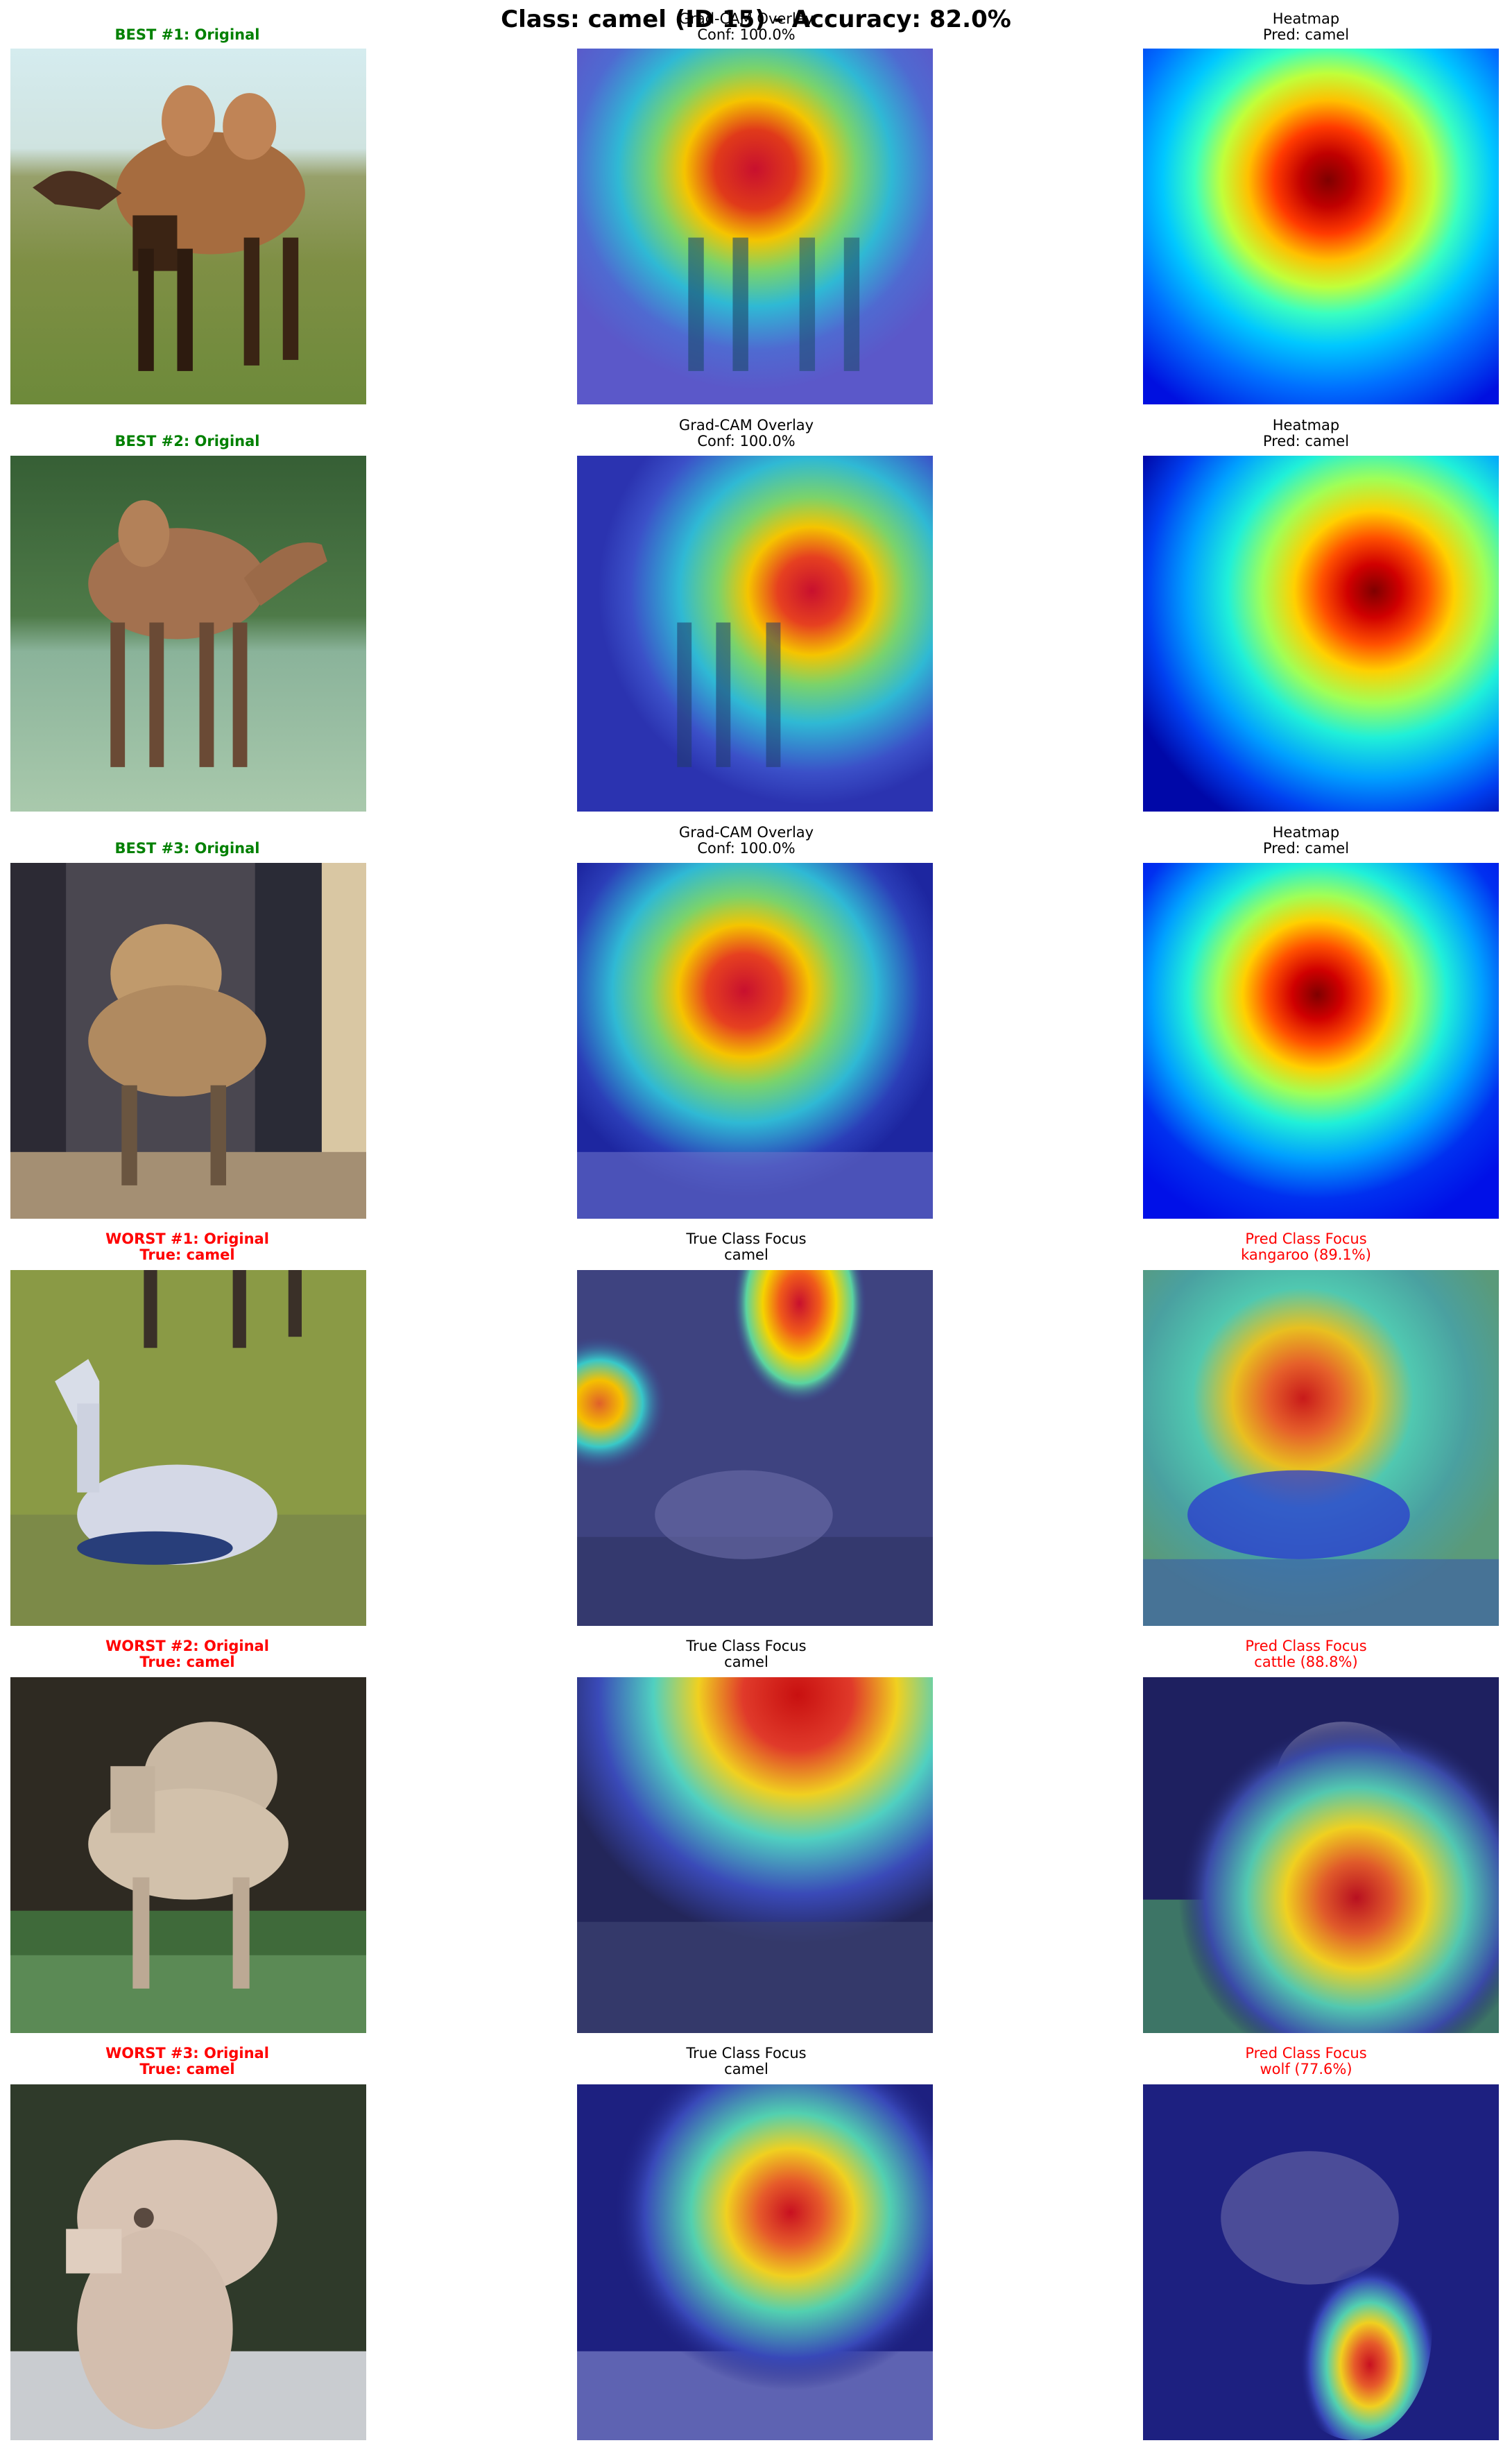  I want to click on row5-trueclass-title-line2: camel, so click(746, 1662).